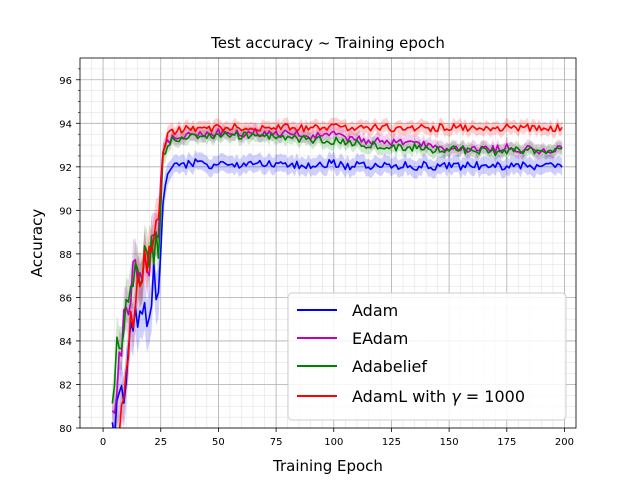 The image size is (640, 480). I want to click on y-tick-label: 84, so click(65, 342).